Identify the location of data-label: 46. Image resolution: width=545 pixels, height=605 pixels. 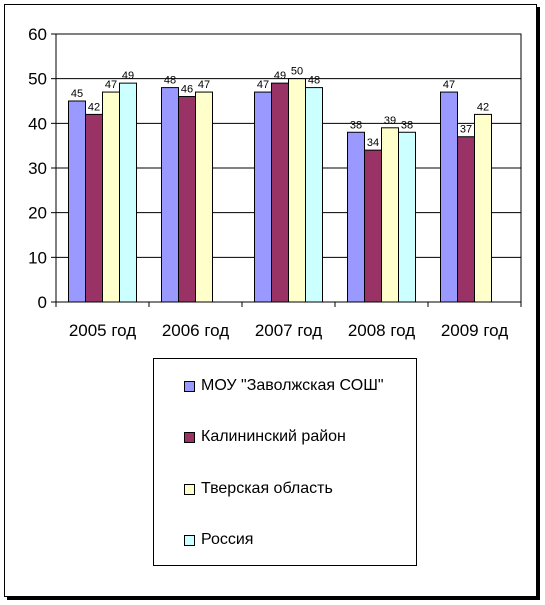
(187, 90).